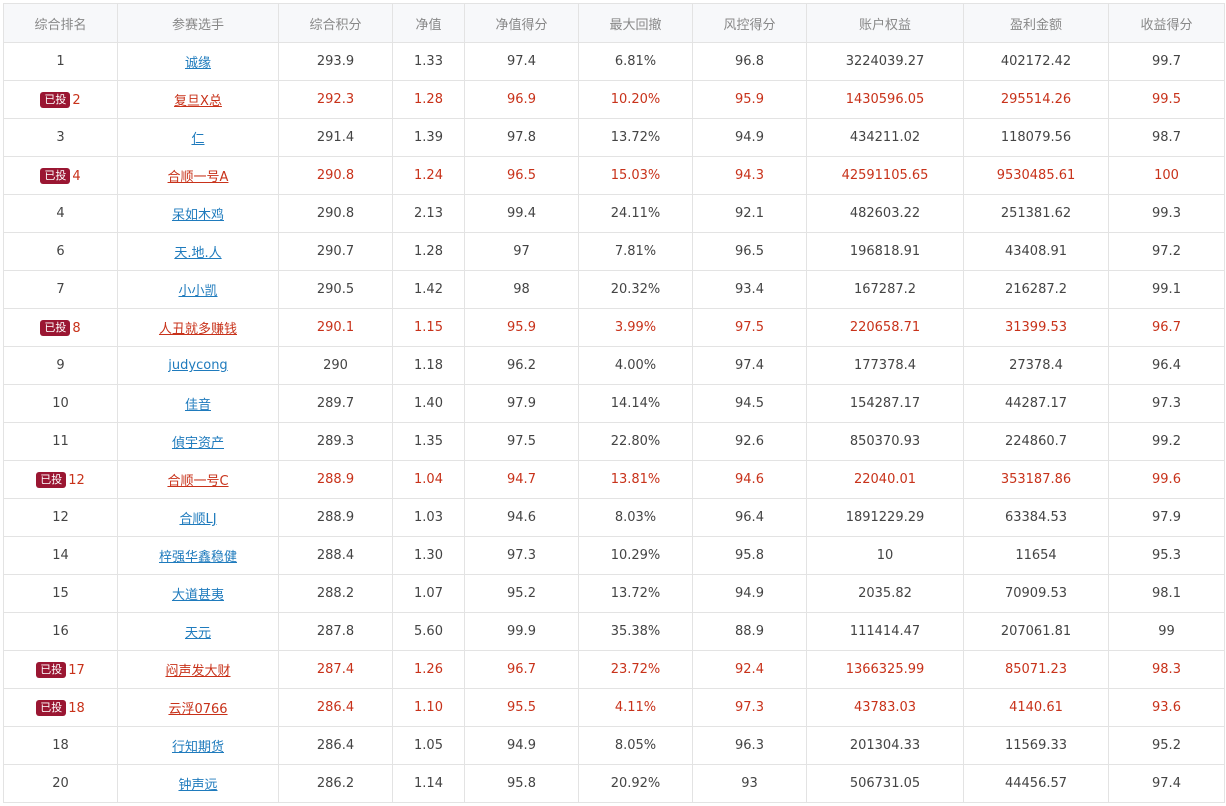 This screenshot has width=1226, height=806. Describe the element at coordinates (198, 481) in the screenshot. I see `player-link: 合顺一号C` at that location.